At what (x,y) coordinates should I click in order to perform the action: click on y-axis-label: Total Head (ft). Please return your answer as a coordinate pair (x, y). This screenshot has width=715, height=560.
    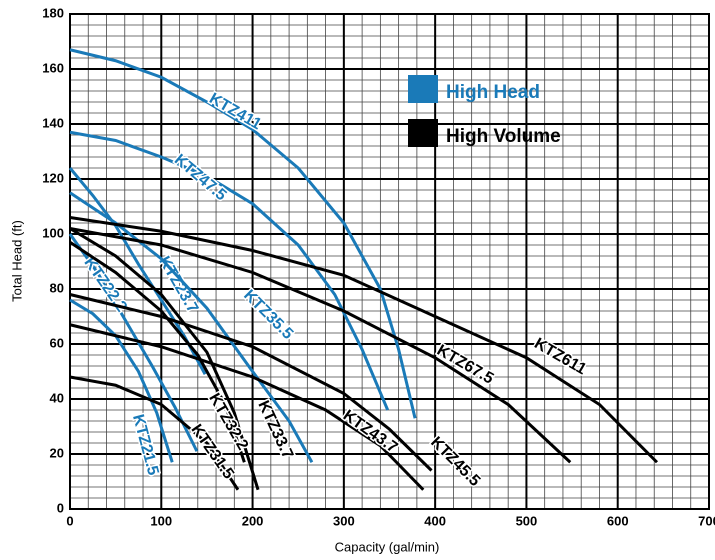
    Looking at the image, I should click on (16, 261).